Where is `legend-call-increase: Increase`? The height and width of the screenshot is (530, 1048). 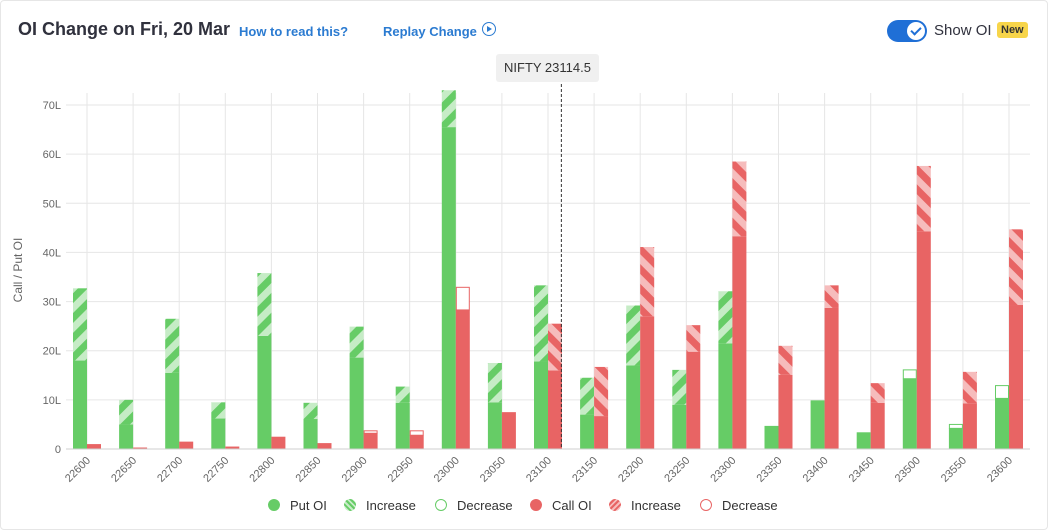
legend-call-increase: Increase is located at coordinates (645, 505).